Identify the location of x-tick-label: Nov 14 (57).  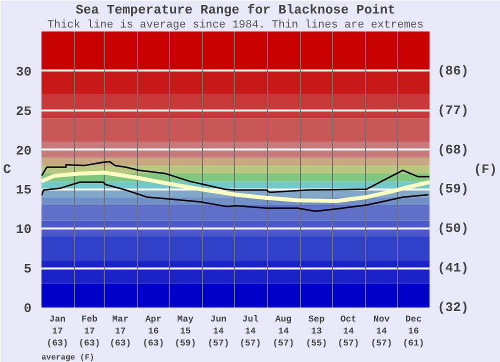
(381, 331).